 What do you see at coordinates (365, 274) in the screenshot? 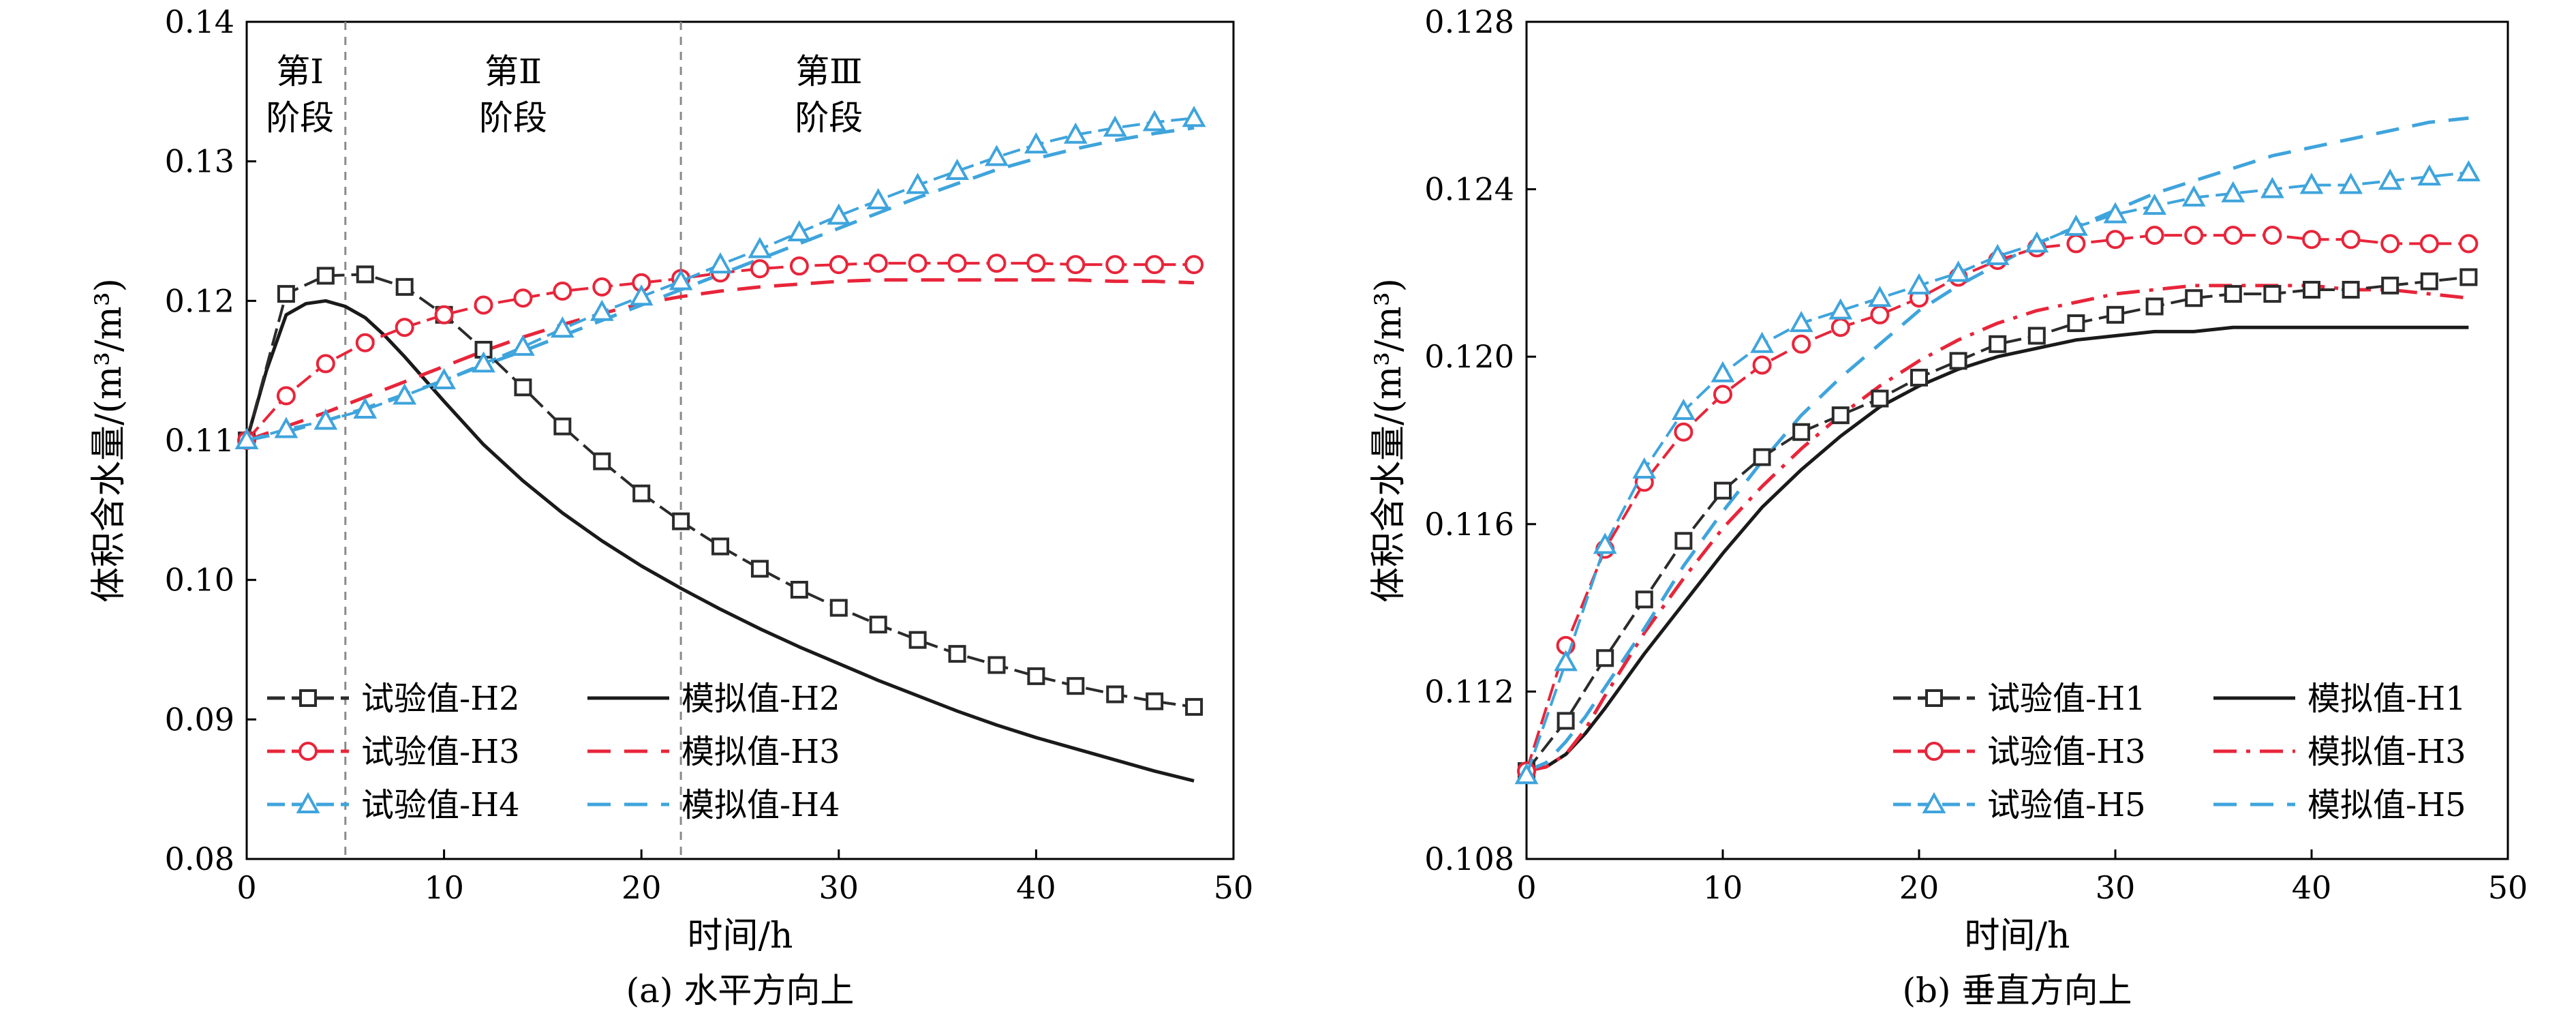
I see `a-series--h2measured-point-3` at bounding box center [365, 274].